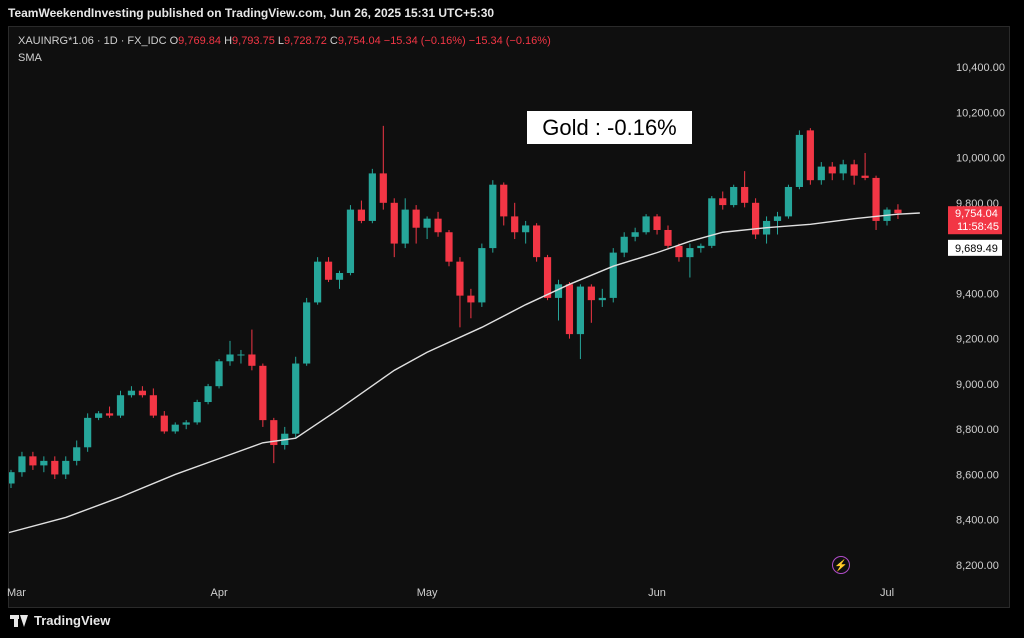 The image size is (1024, 638). Describe the element at coordinates (509, 41) in the screenshot. I see `change-value-2: −15.34 (−0.16%)` at that location.